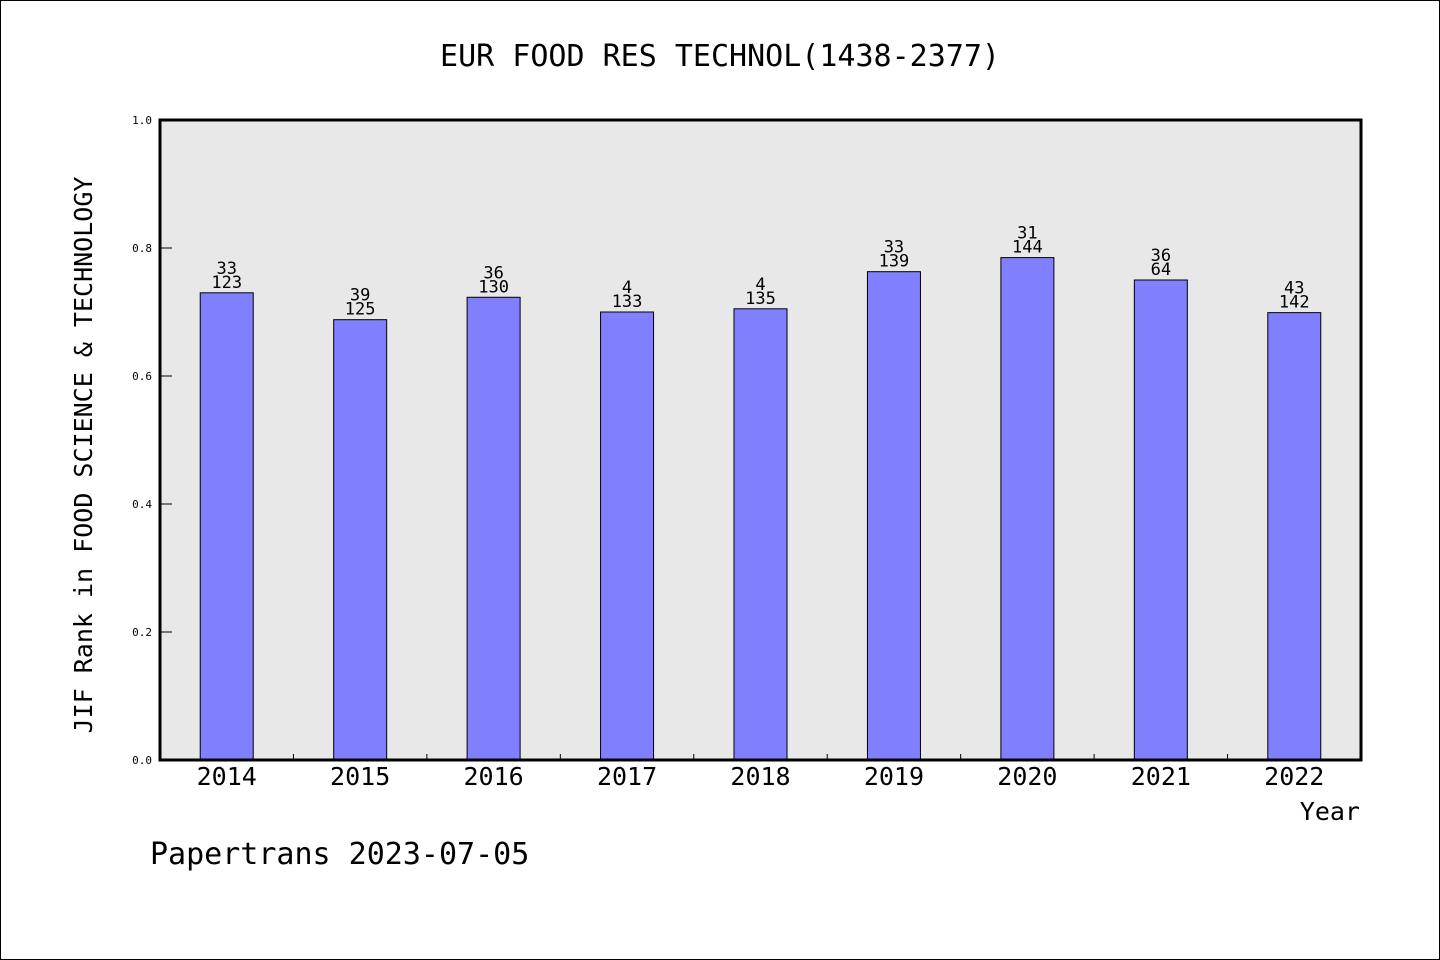 The height and width of the screenshot is (960, 1440). I want to click on x-tick-label: 2014, so click(227, 776).